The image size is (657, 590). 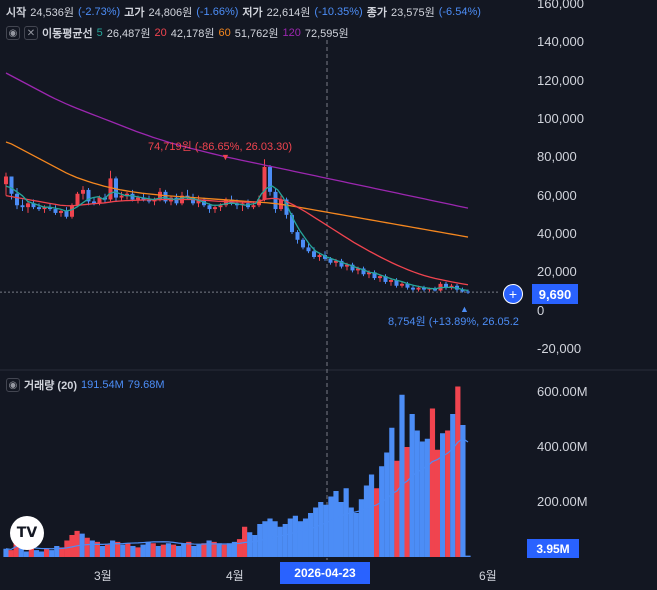 What do you see at coordinates (559, 348) in the screenshot?
I see `price-tick-label: -20,000` at bounding box center [559, 348].